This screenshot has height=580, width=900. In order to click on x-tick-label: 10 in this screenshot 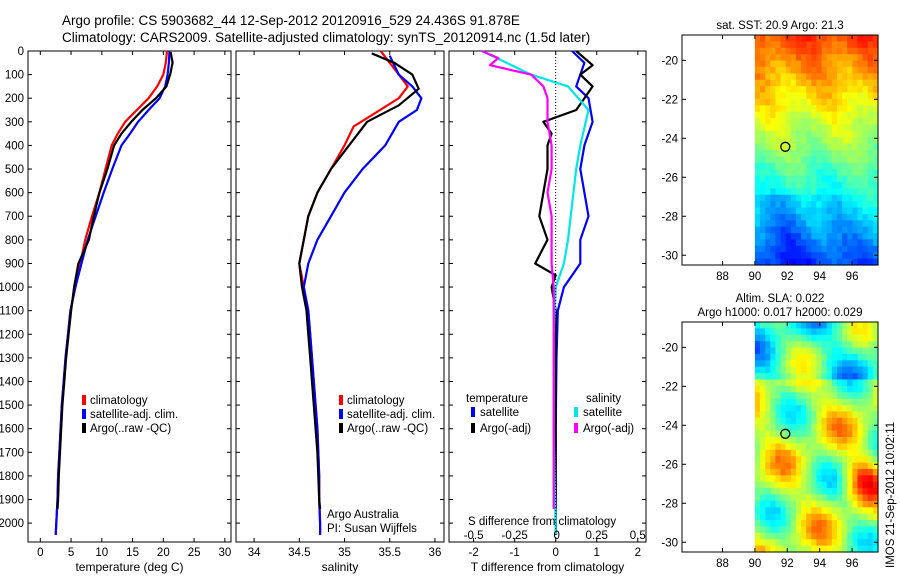, I will do `click(101, 553)`.